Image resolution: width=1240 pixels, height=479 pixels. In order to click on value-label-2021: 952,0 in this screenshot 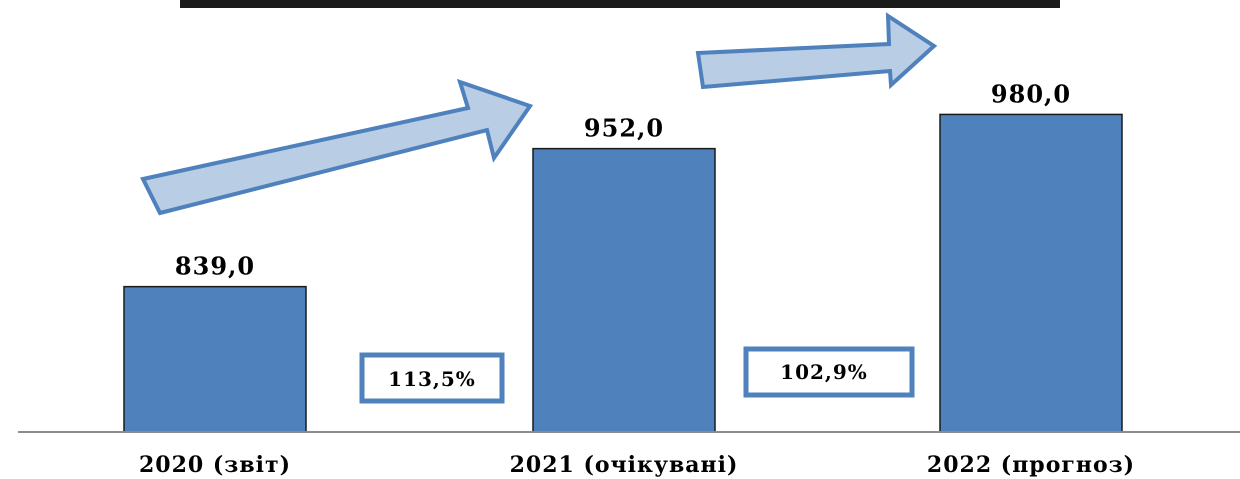, I will do `click(624, 128)`.